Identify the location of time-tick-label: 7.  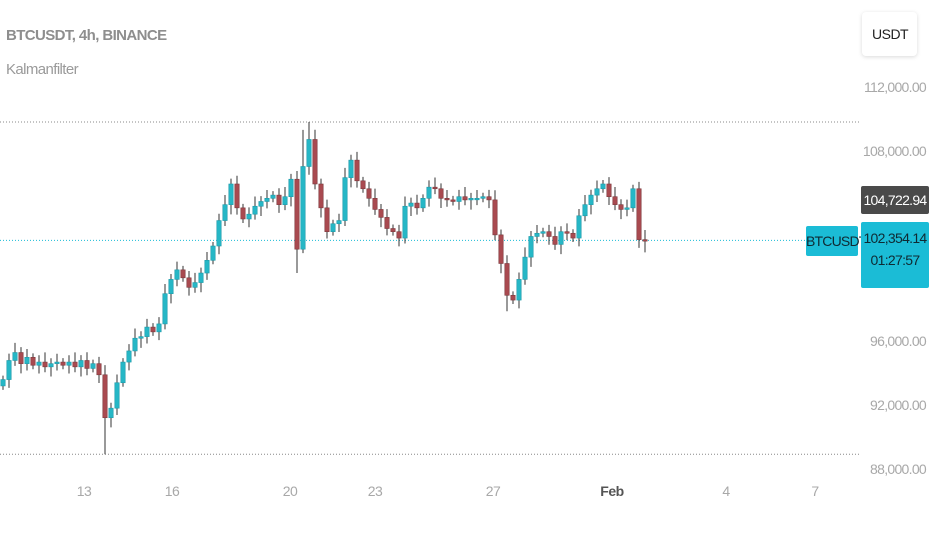
(815, 491).